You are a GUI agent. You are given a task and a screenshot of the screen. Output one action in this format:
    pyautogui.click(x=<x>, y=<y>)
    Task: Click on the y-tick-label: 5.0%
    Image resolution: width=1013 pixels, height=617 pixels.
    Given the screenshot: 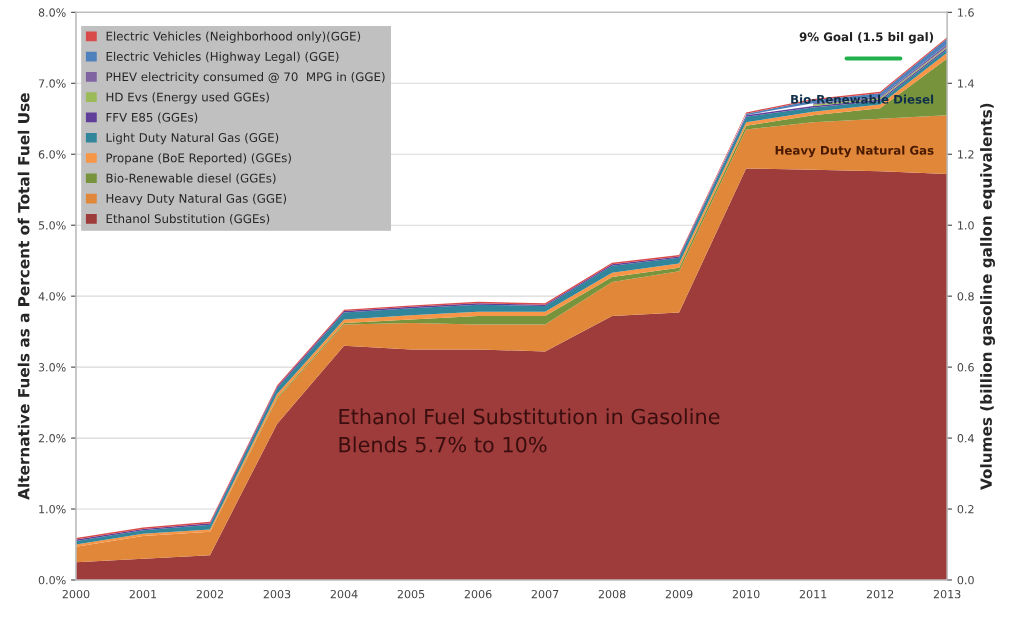 What is the action you would take?
    pyautogui.click(x=52, y=225)
    